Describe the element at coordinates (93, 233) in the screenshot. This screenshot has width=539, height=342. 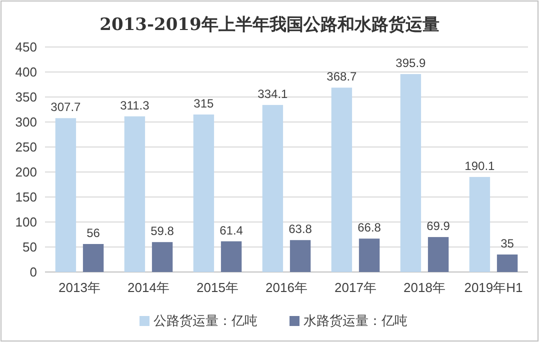
I see `data-label: 56` at that location.